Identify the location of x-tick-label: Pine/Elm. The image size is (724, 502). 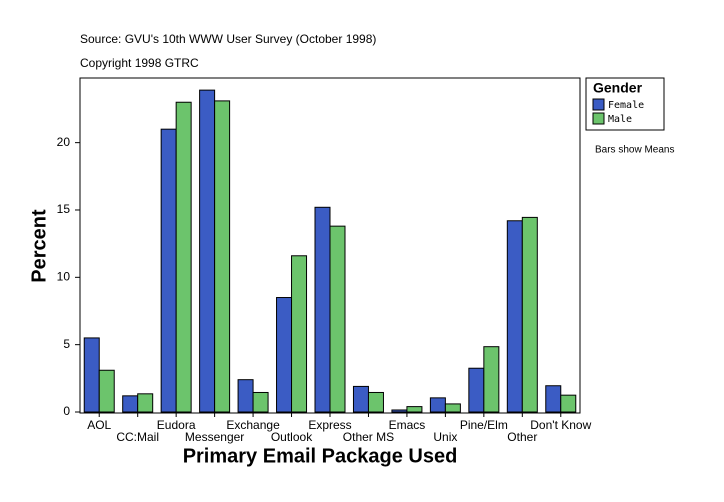
(484, 425).